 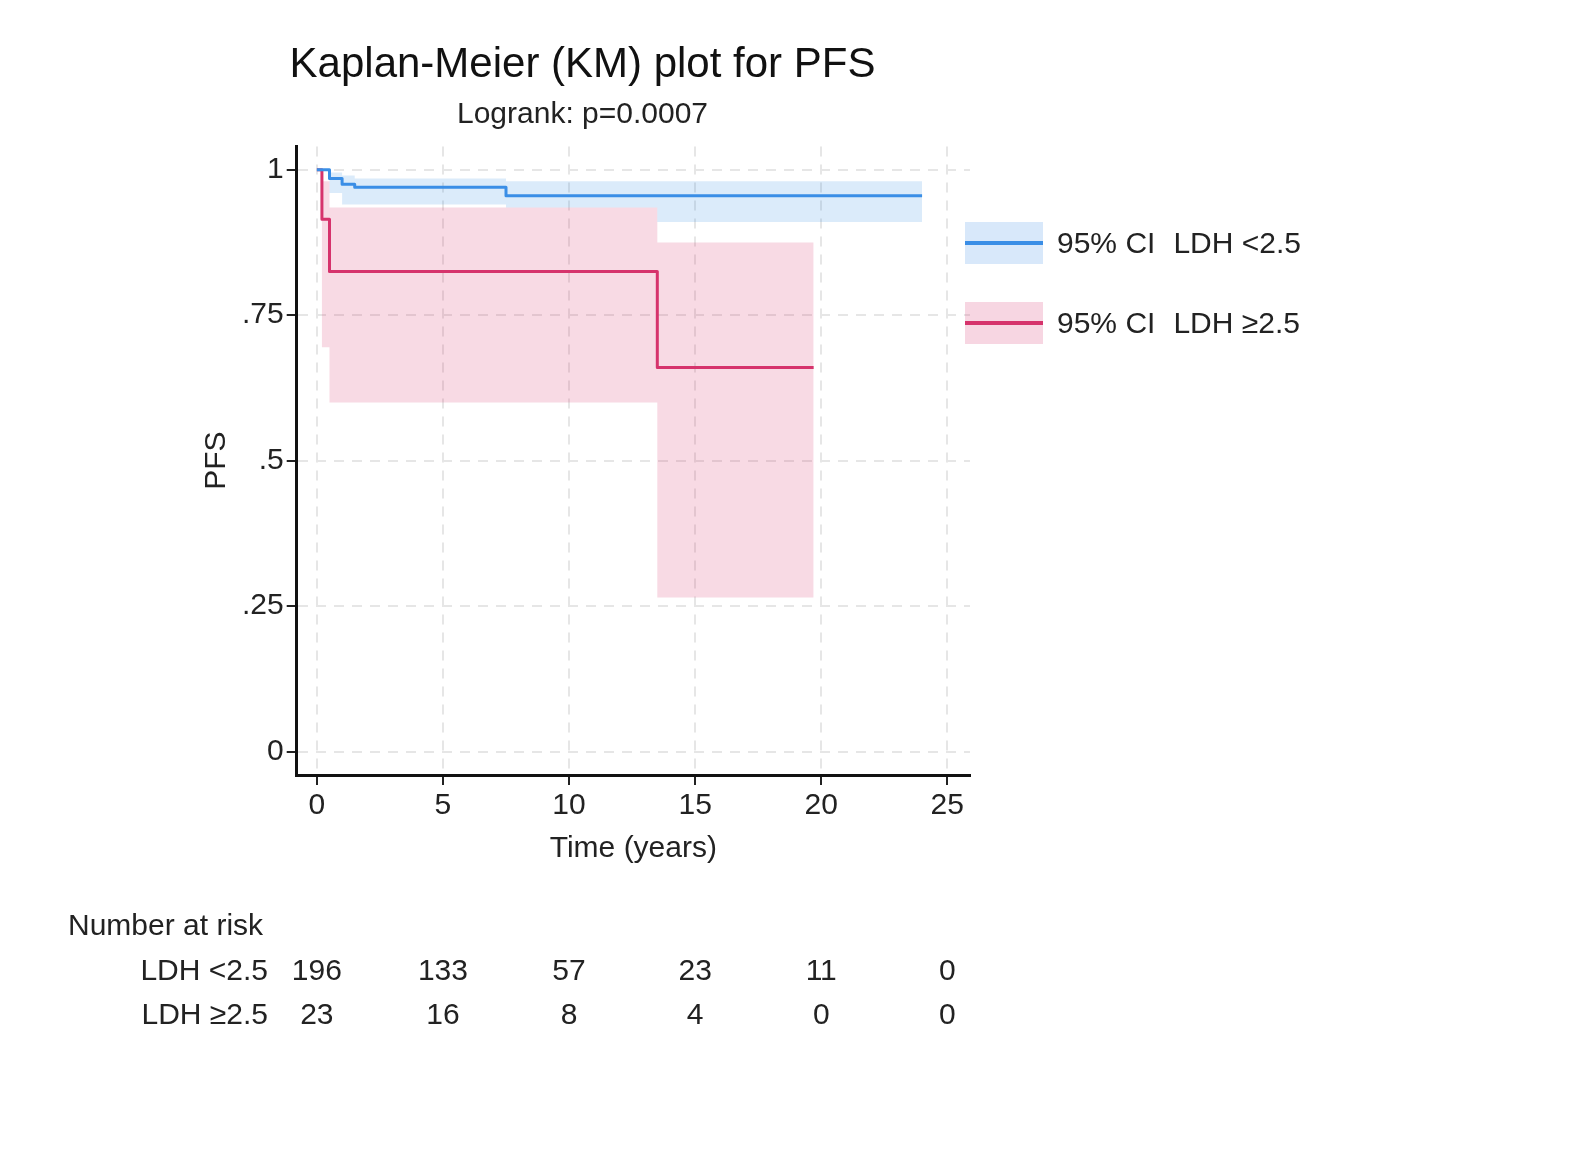 What do you see at coordinates (275, 167) in the screenshot?
I see `y-tick-label: 1` at bounding box center [275, 167].